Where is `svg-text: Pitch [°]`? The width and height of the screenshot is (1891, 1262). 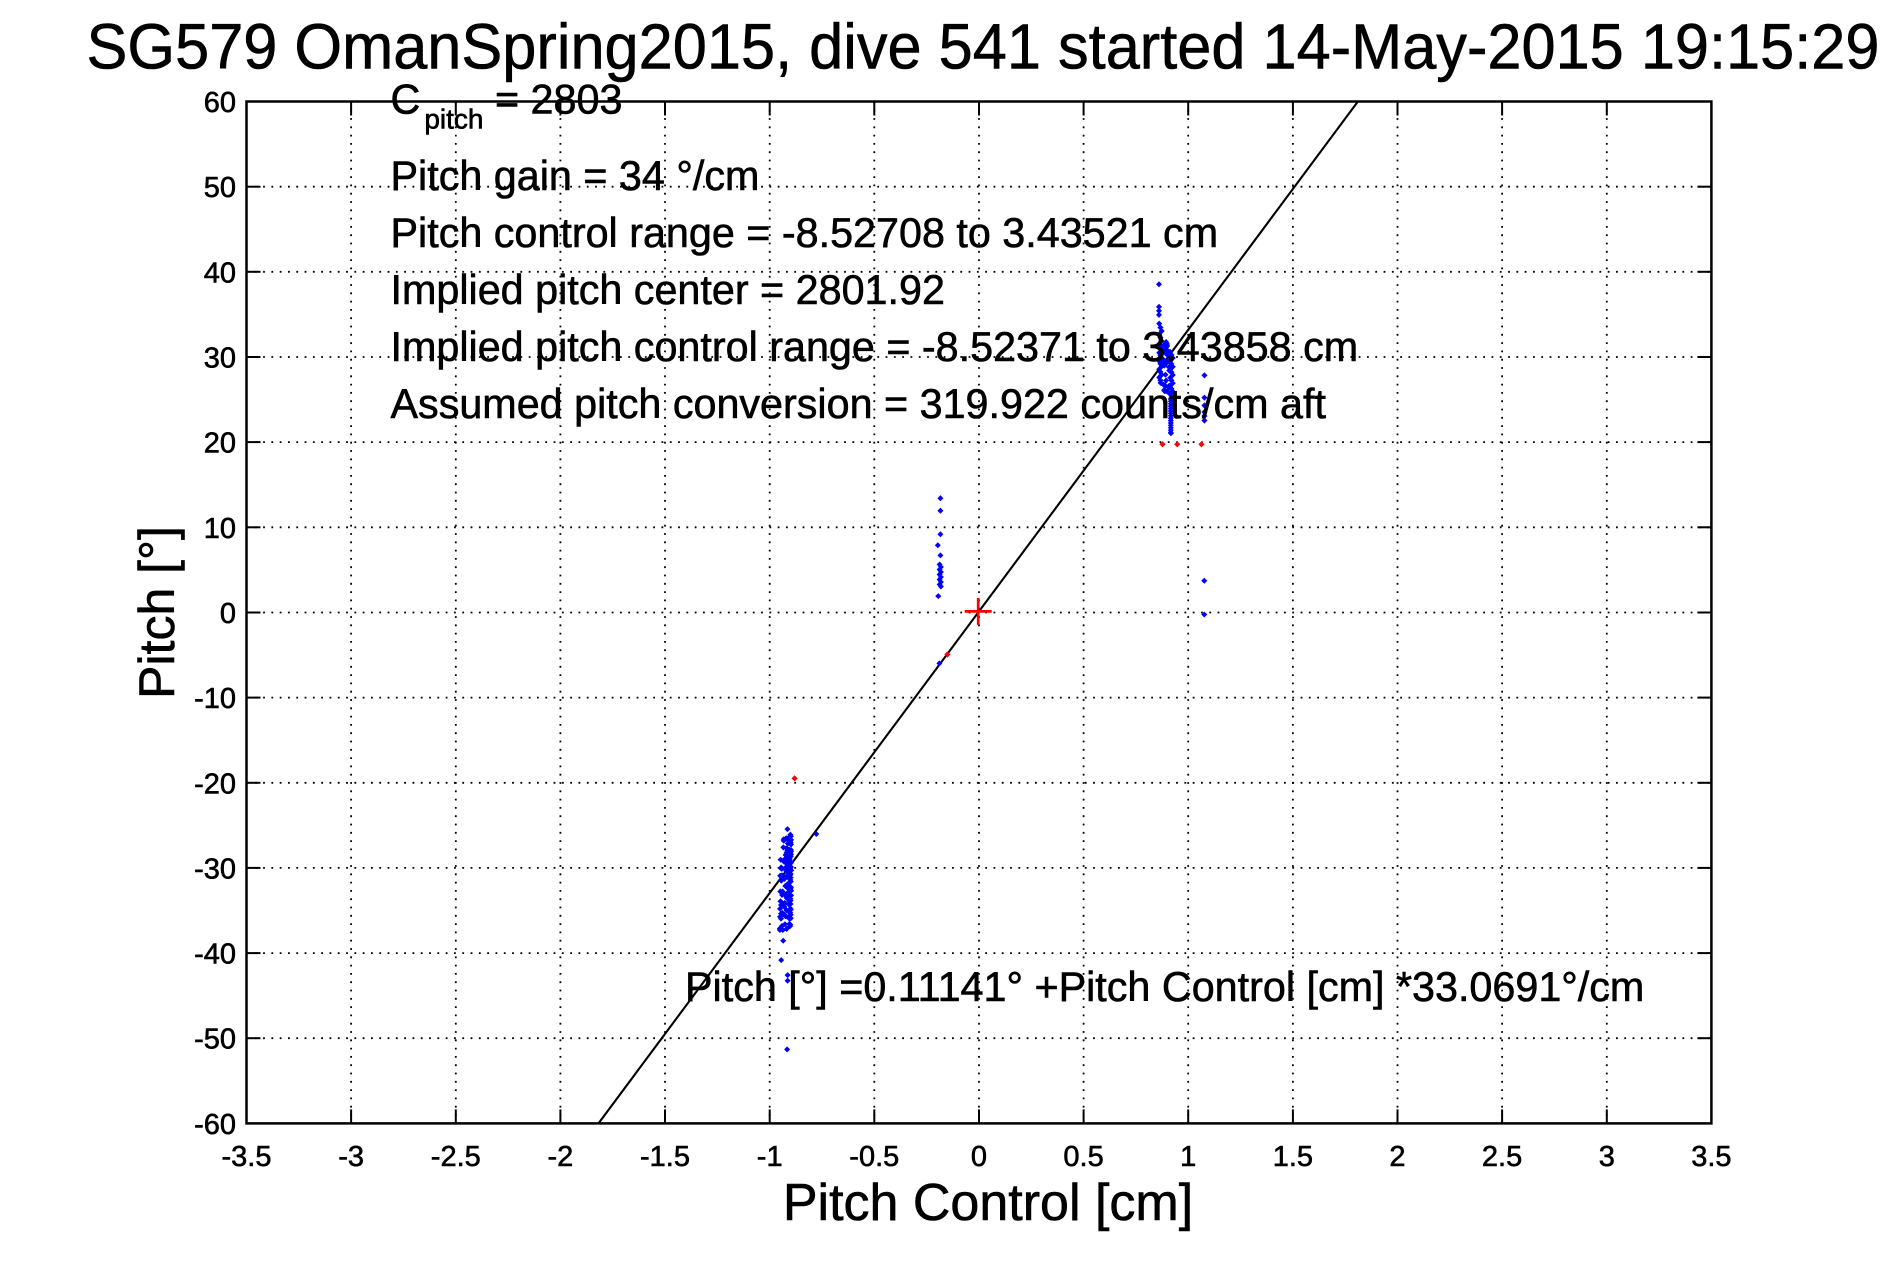
svg-text: Pitch [°] is located at coordinates (157, 612).